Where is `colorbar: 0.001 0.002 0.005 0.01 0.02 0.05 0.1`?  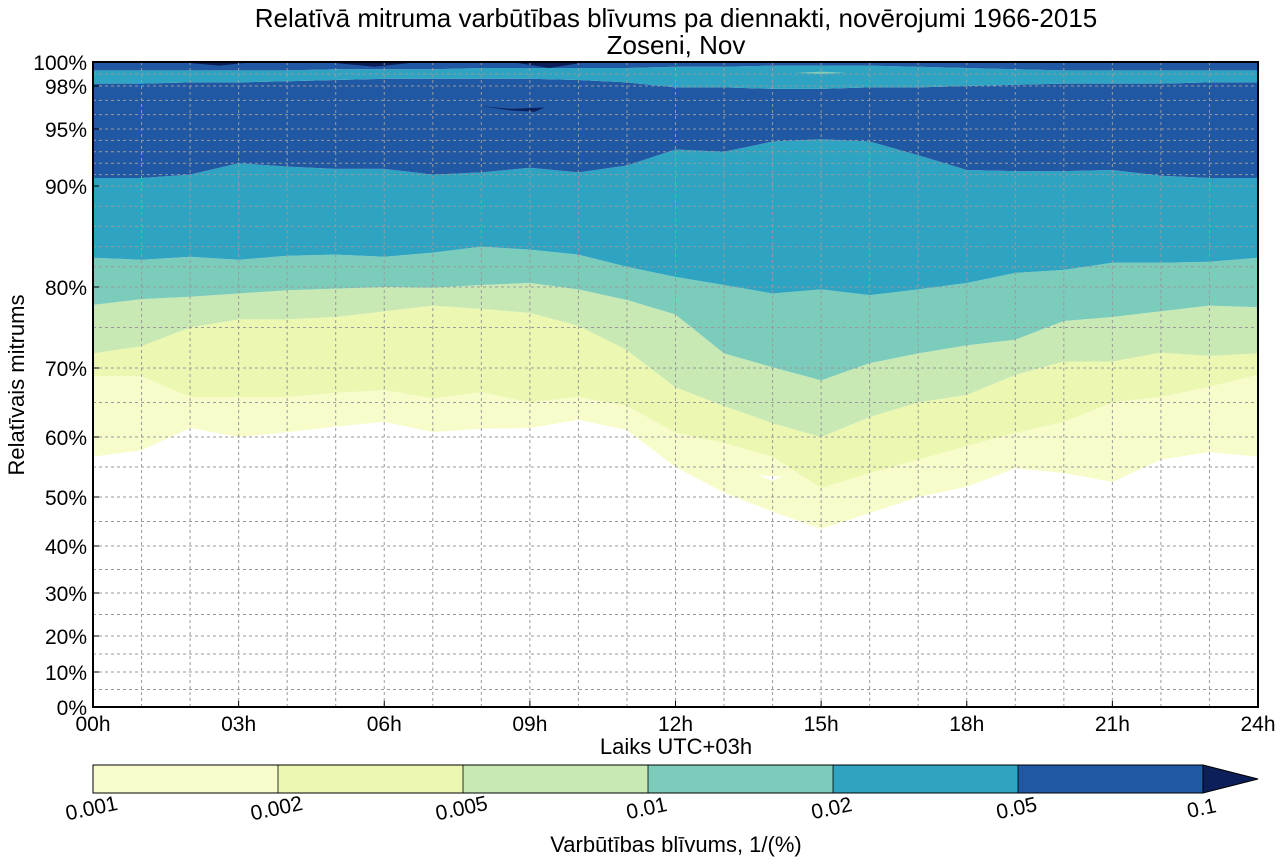 colorbar: 0.001 0.002 0.005 0.01 0.02 0.05 0.1 is located at coordinates (661, 794).